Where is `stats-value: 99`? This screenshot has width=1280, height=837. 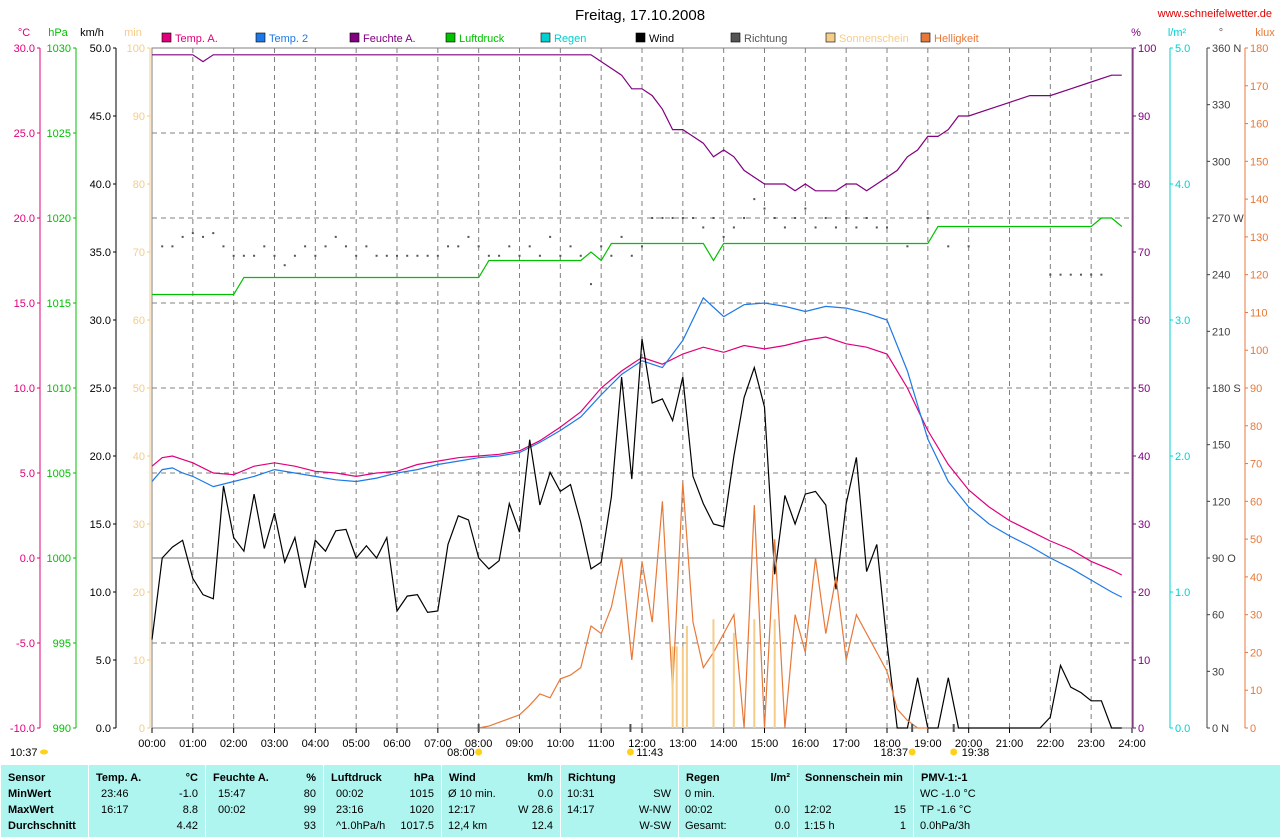
stats-value: 99 is located at coordinates (309, 810).